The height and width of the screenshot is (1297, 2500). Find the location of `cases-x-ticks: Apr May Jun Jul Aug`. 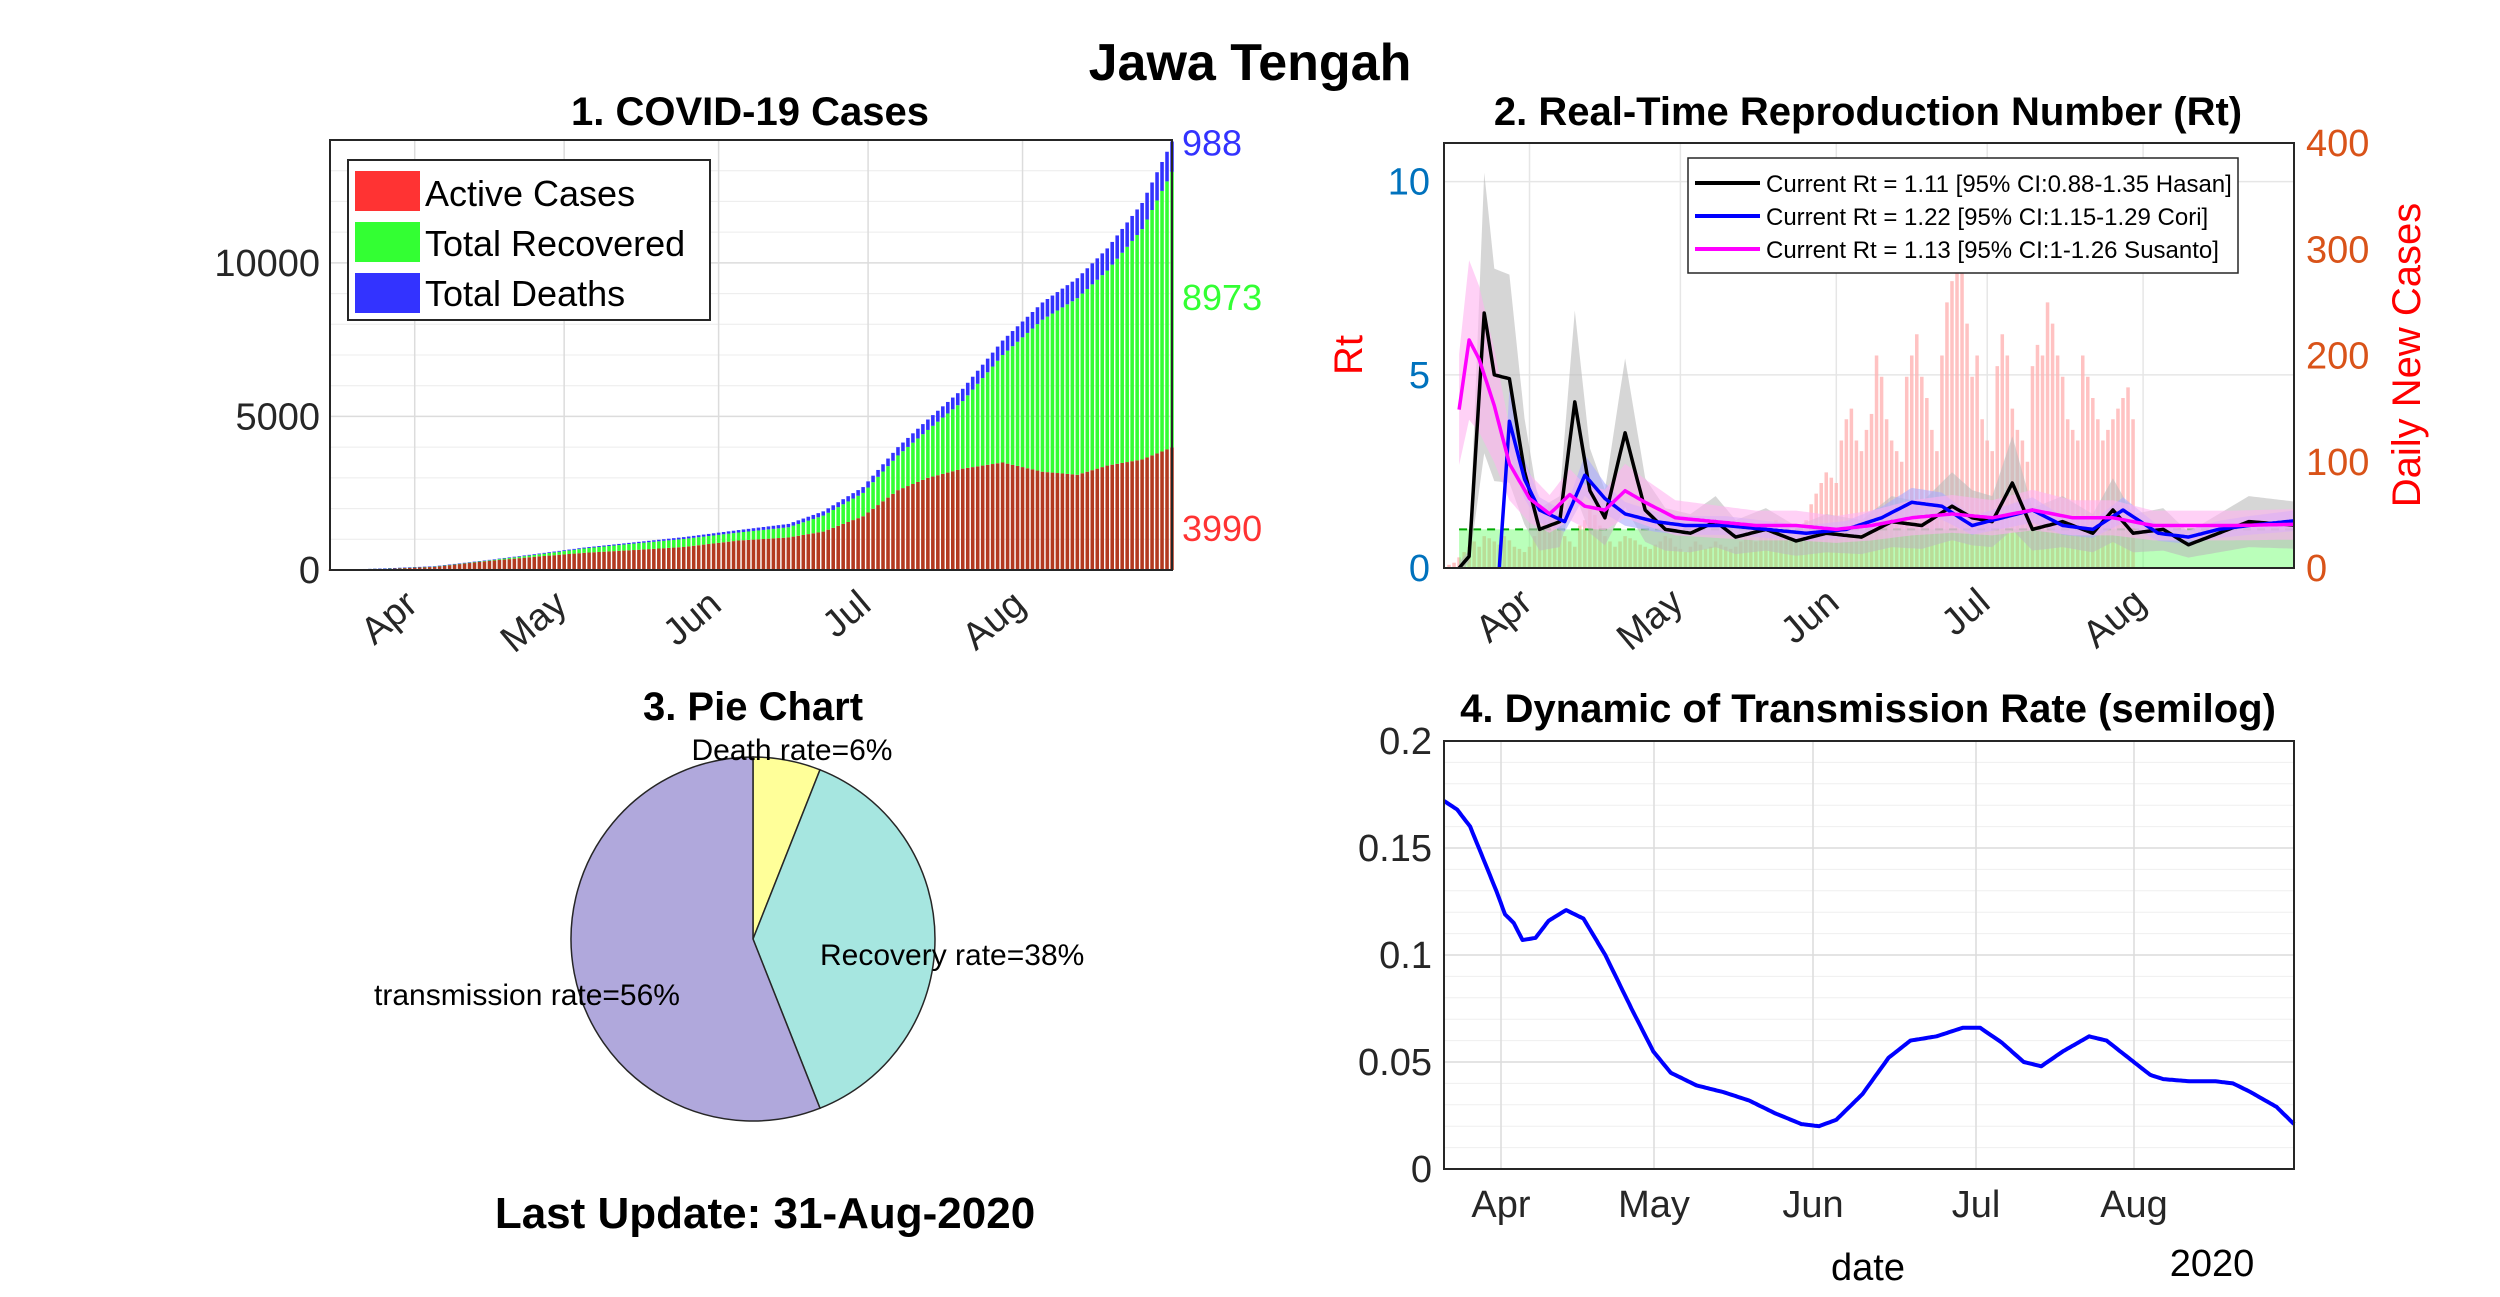

cases-x-ticks: Apr May Jun Jul Aug is located at coordinates (693, 622).